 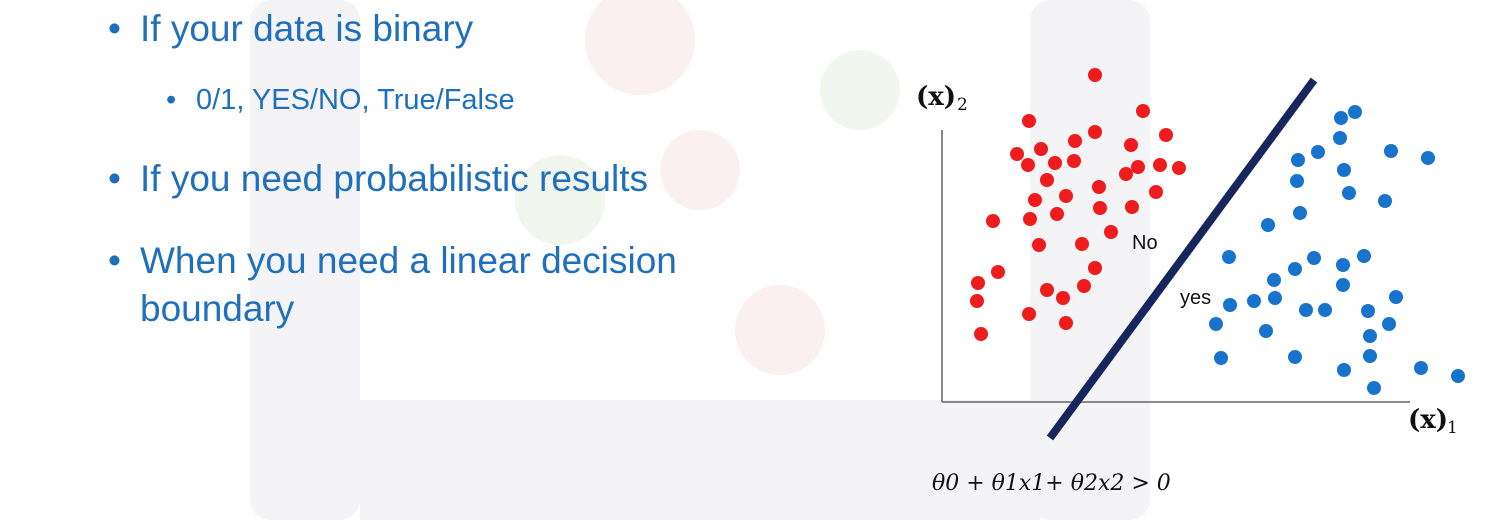 I want to click on decision-boundary-line, so click(x=1182, y=259).